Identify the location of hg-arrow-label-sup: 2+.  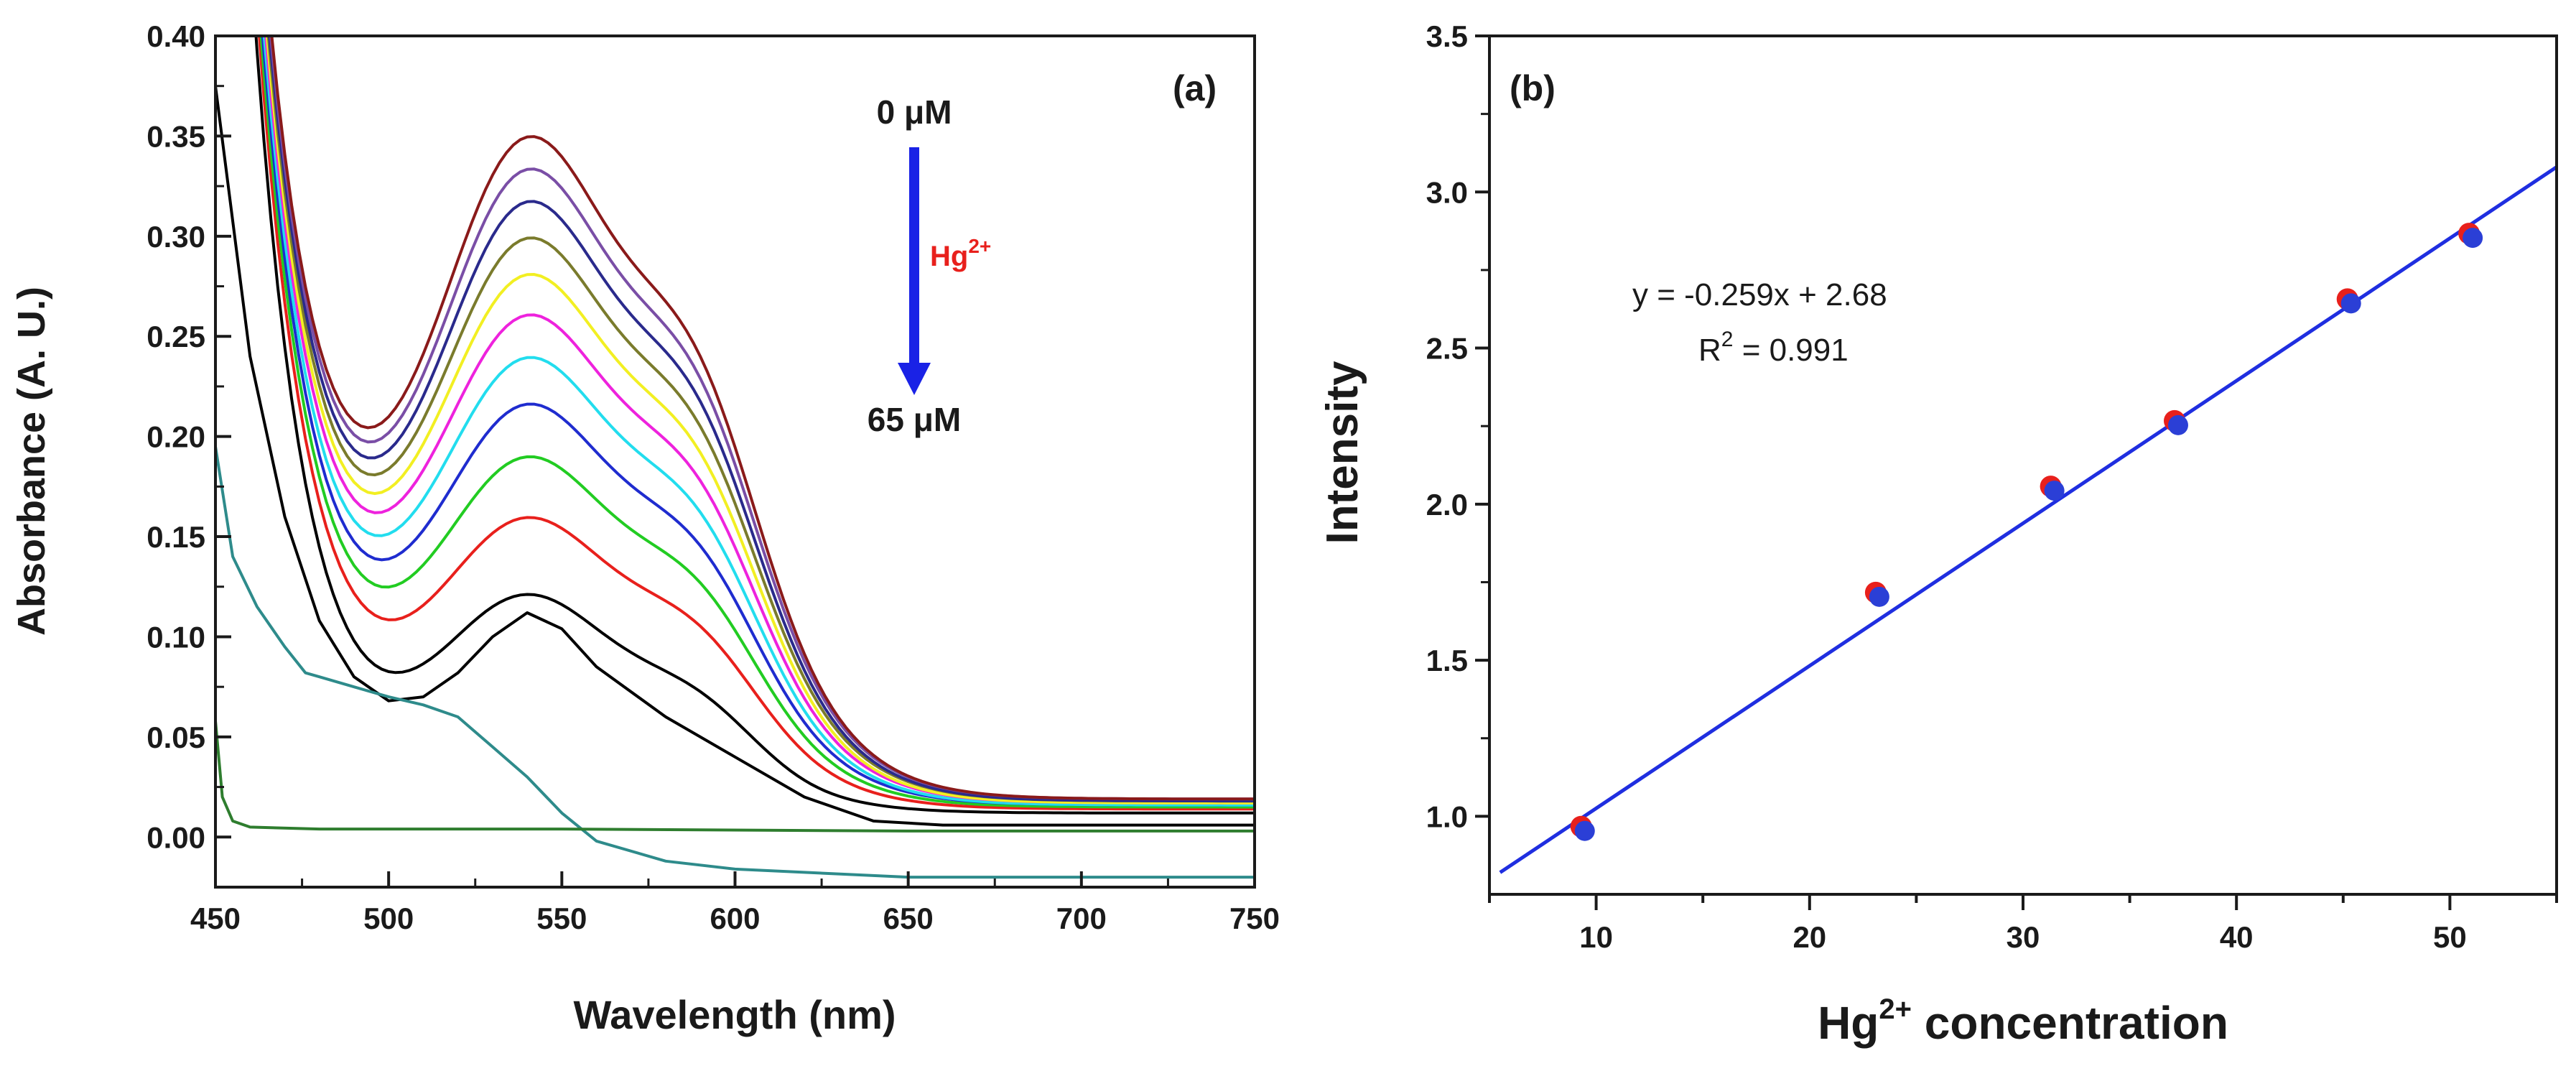
(979, 246).